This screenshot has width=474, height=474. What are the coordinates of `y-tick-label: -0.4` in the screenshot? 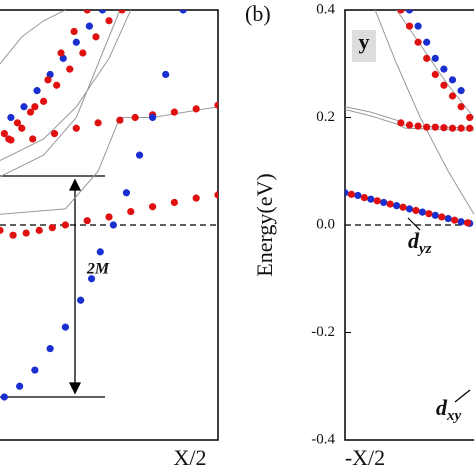 It's located at (323, 439).